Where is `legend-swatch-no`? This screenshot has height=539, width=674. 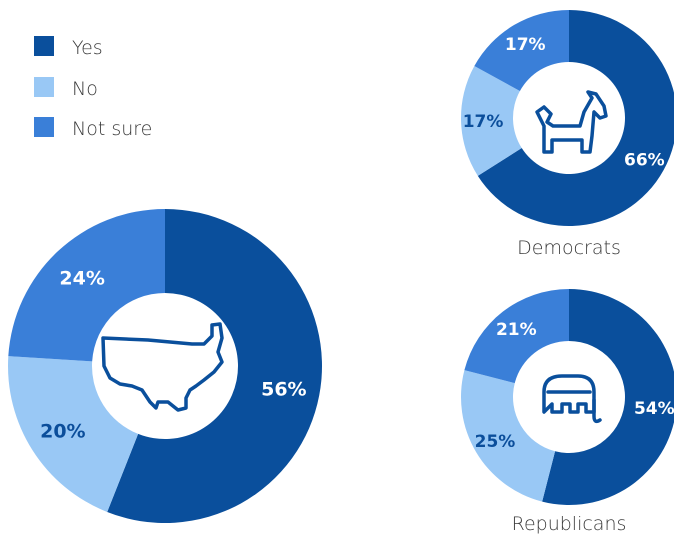
legend-swatch-no is located at coordinates (44, 87).